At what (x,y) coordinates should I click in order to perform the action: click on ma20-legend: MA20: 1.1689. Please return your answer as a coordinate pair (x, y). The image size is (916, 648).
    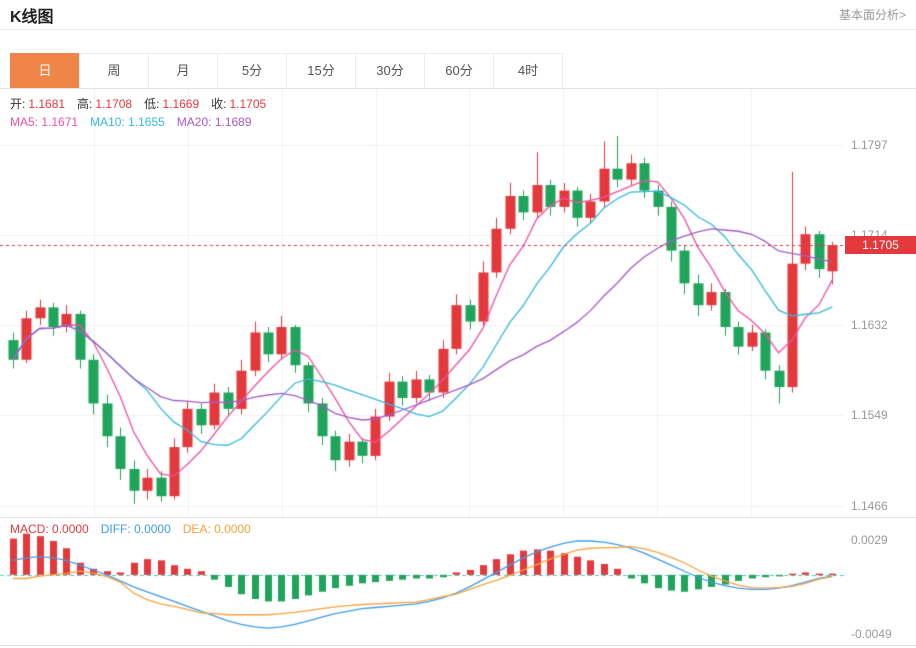
    Looking at the image, I should click on (214, 122).